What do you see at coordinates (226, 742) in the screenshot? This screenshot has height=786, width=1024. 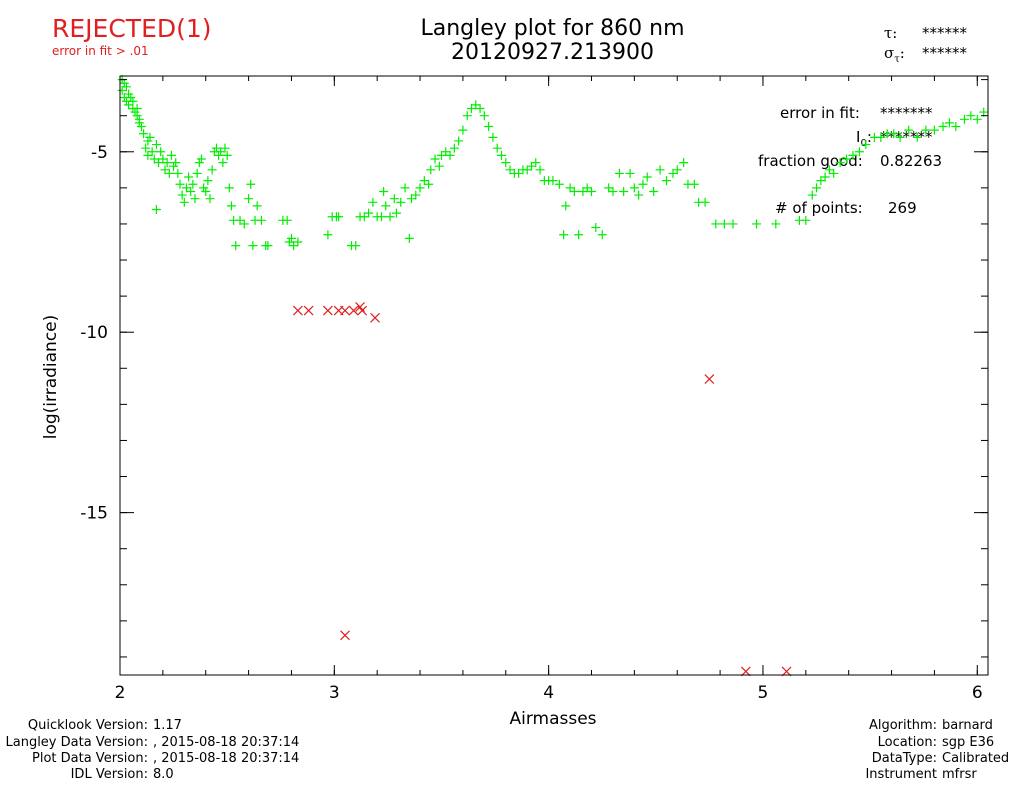 I see `langley-data-version-value: , 2015-08-18 20:37:14` at bounding box center [226, 742].